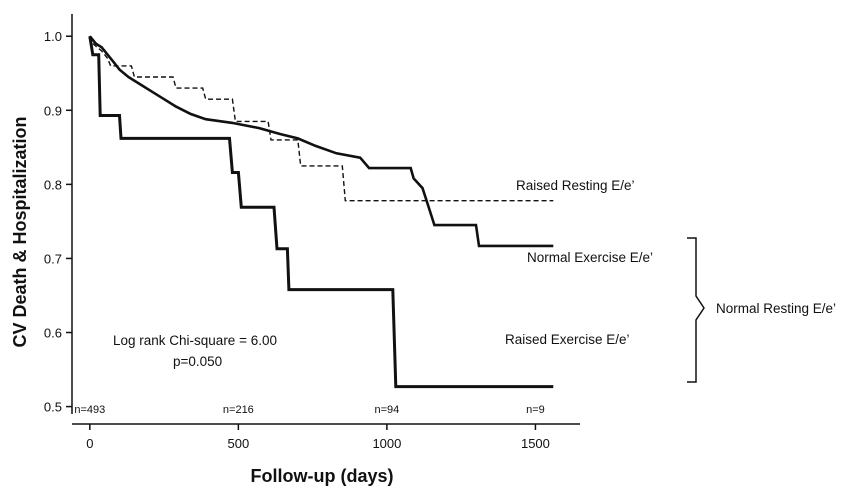 The width and height of the screenshot is (862, 491). What do you see at coordinates (53, 333) in the screenshot?
I see `y-tick-label: 0.6` at bounding box center [53, 333].